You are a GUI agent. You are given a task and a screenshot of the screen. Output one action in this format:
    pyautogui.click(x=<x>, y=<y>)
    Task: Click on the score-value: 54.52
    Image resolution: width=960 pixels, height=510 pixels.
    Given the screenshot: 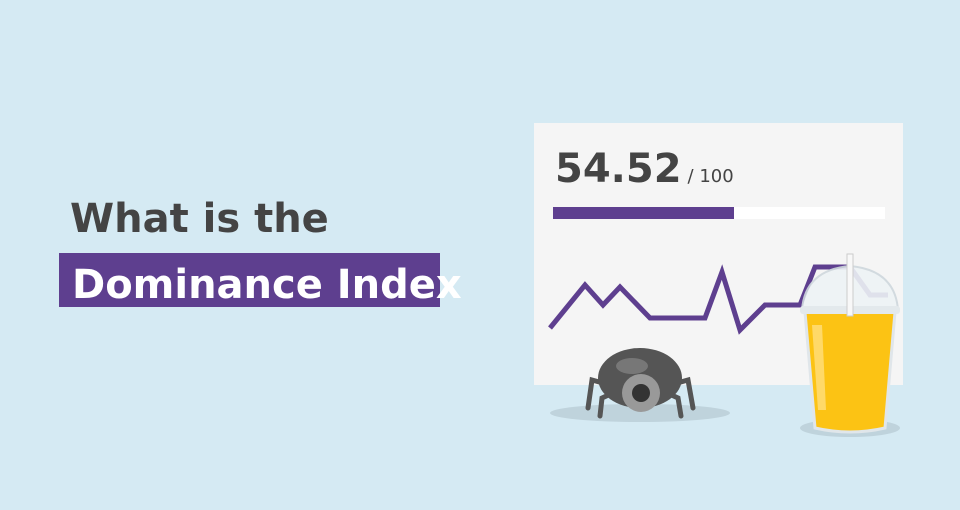 What is the action you would take?
    pyautogui.click(x=618, y=169)
    